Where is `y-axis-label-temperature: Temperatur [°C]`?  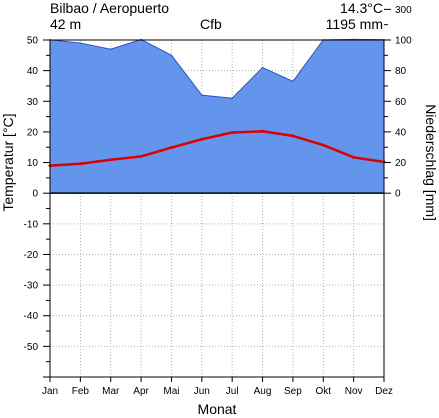
y-axis-label-temperature: Temperatur [°C] is located at coordinates (8, 162).